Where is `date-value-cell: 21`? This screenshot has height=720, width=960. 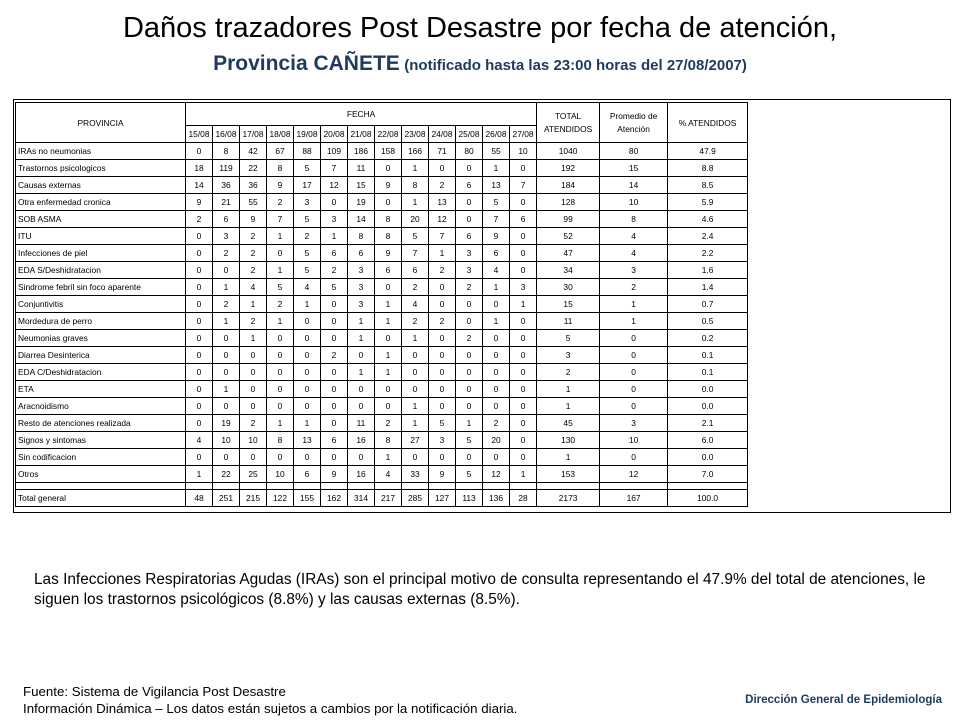
date-value-cell: 21 is located at coordinates (226, 202).